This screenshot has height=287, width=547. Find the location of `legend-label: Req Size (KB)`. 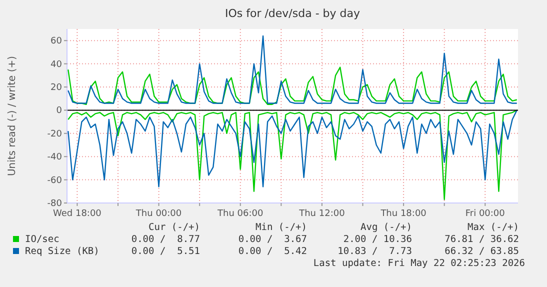

legend-label: Req Size (KB) is located at coordinates (62, 251).